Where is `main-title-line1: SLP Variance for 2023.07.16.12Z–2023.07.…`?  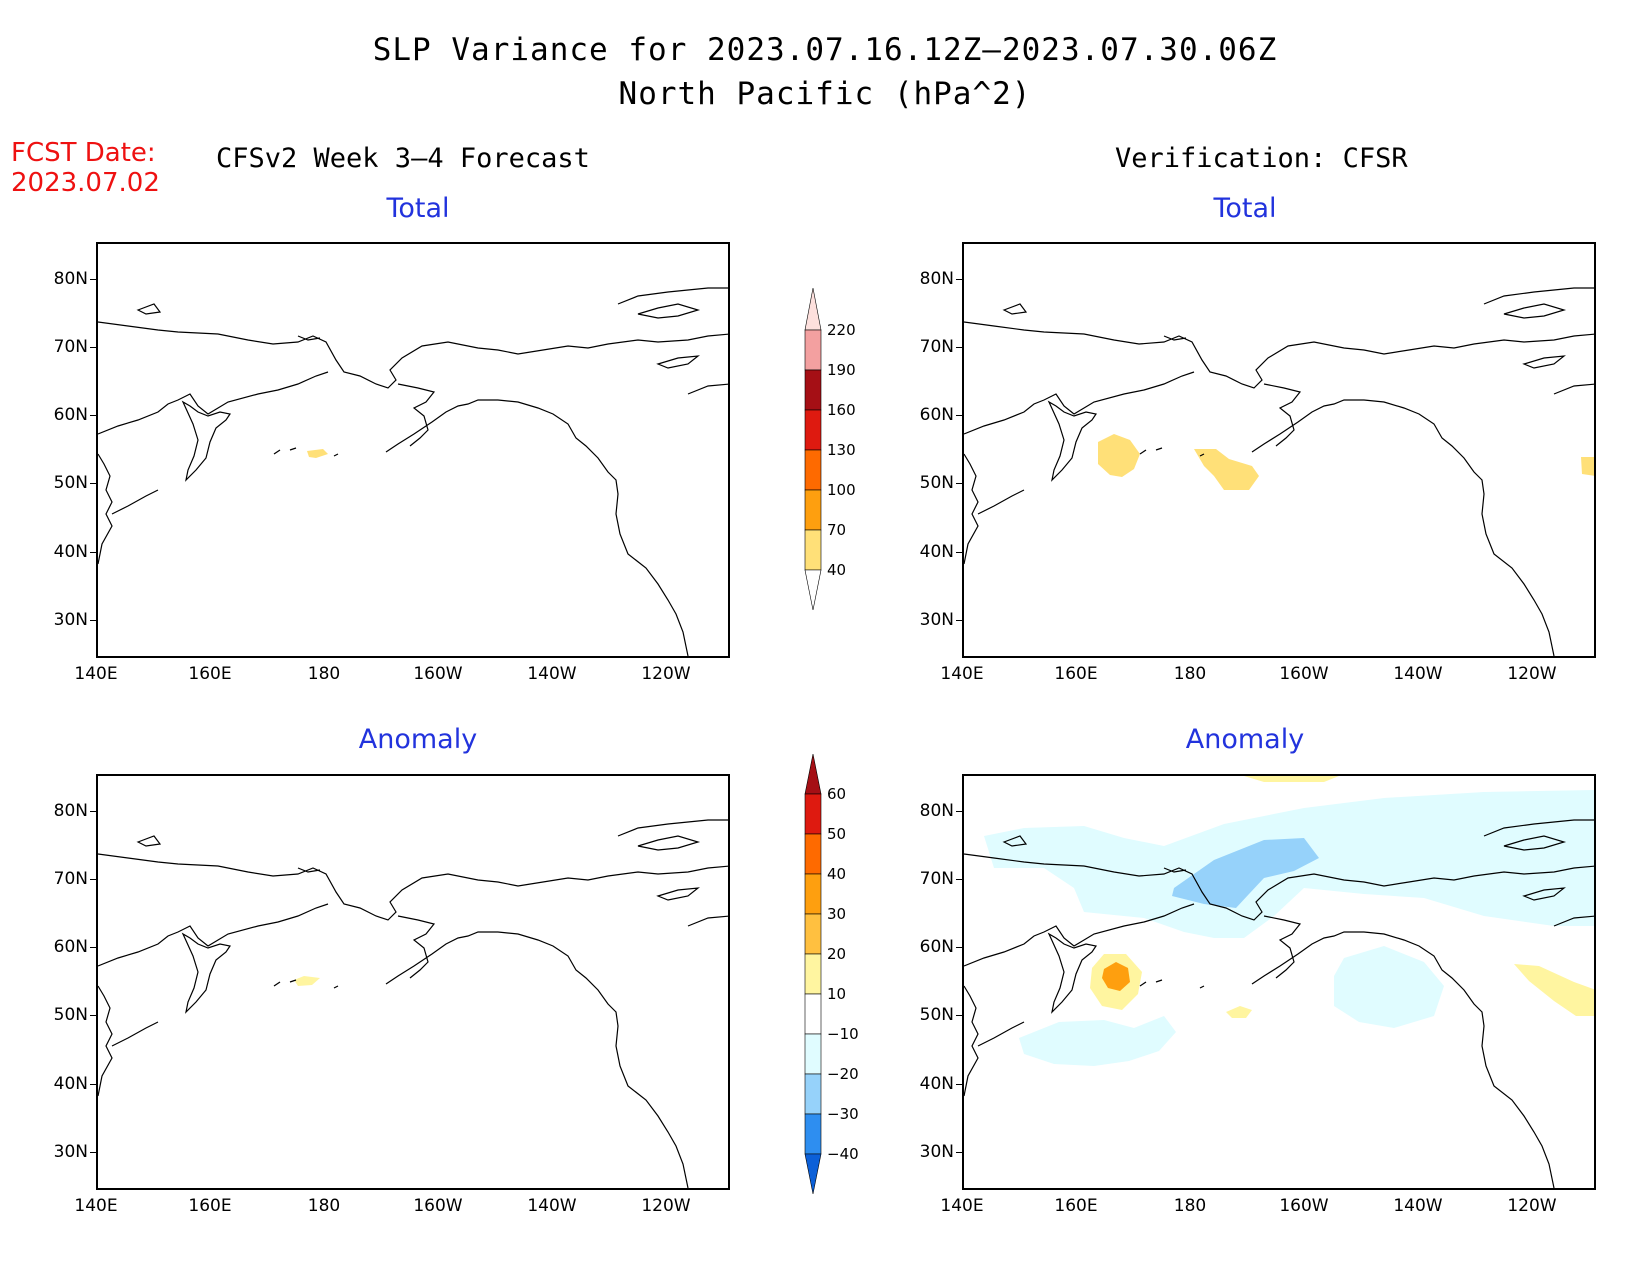 main-title-line1: SLP Variance for 2023.07.16.12Z–2023.07.… is located at coordinates (825, 50).